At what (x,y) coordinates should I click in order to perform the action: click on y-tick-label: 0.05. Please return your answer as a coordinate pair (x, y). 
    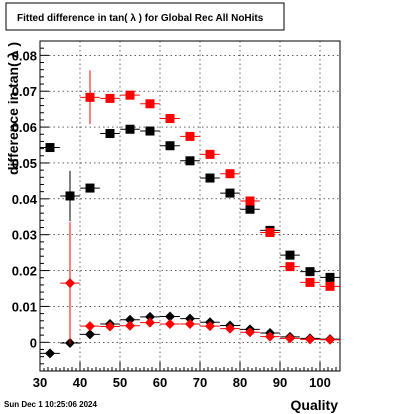
    Looking at the image, I should click on (24, 163).